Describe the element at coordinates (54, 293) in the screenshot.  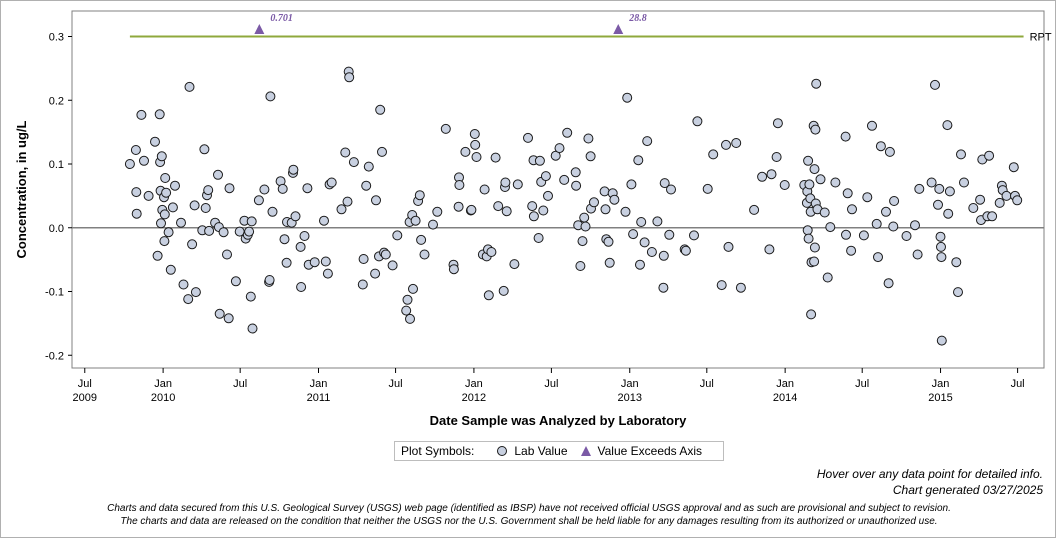
I see `y-tick-label: -0.1` at that location.